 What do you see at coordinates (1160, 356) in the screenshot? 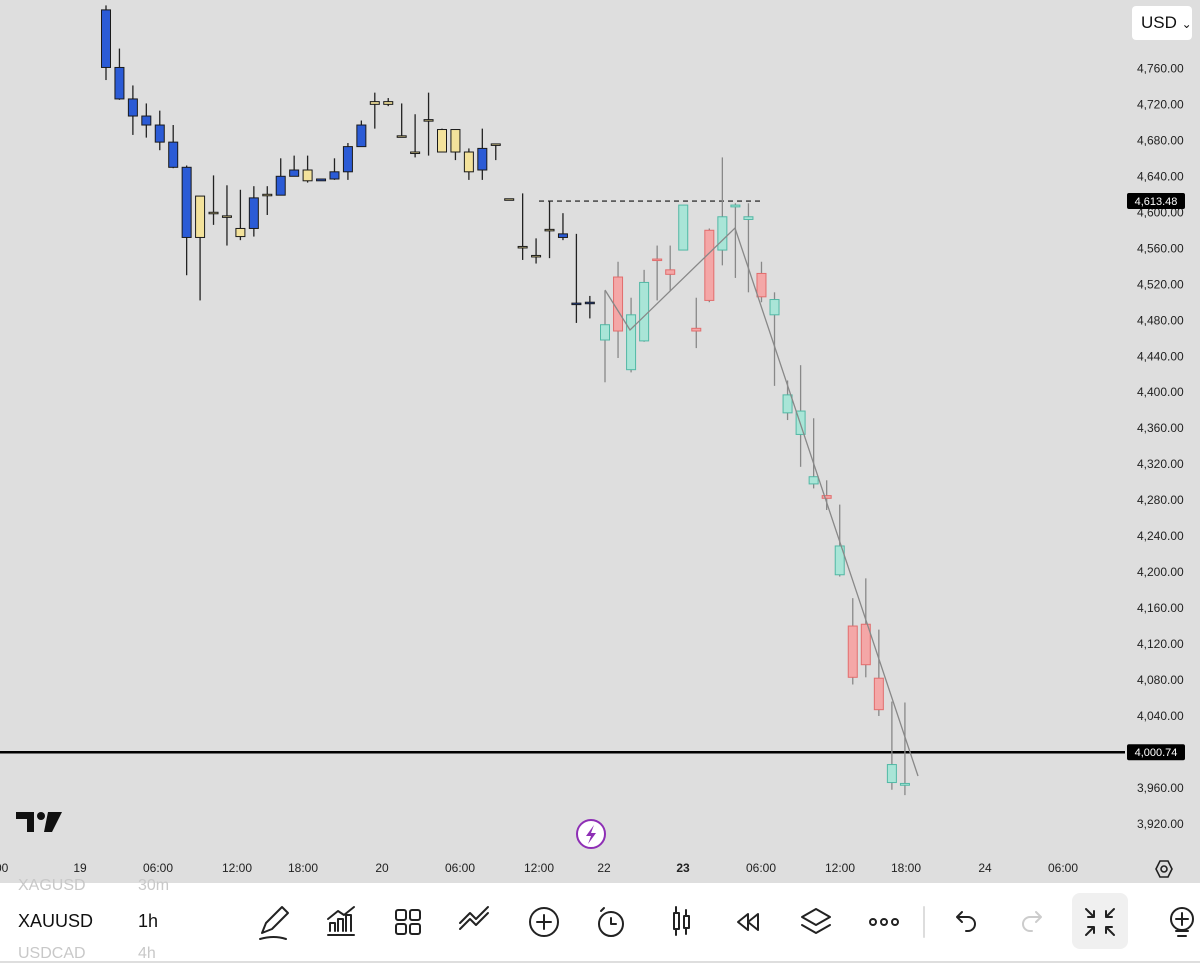
I see `y-tick-label: 4,440.00` at bounding box center [1160, 356].